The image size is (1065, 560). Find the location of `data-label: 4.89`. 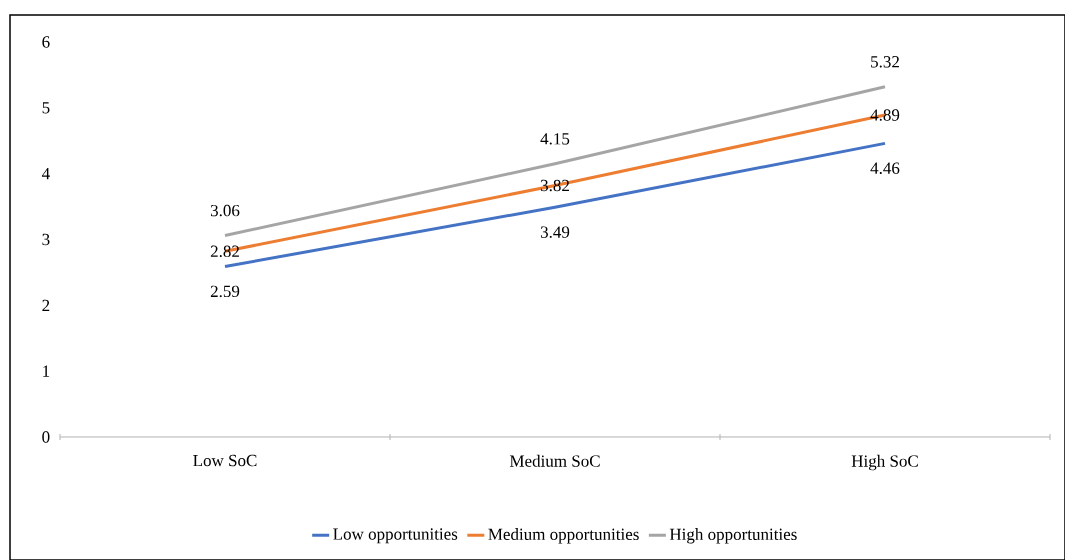

data-label: 4.89 is located at coordinates (885, 115).